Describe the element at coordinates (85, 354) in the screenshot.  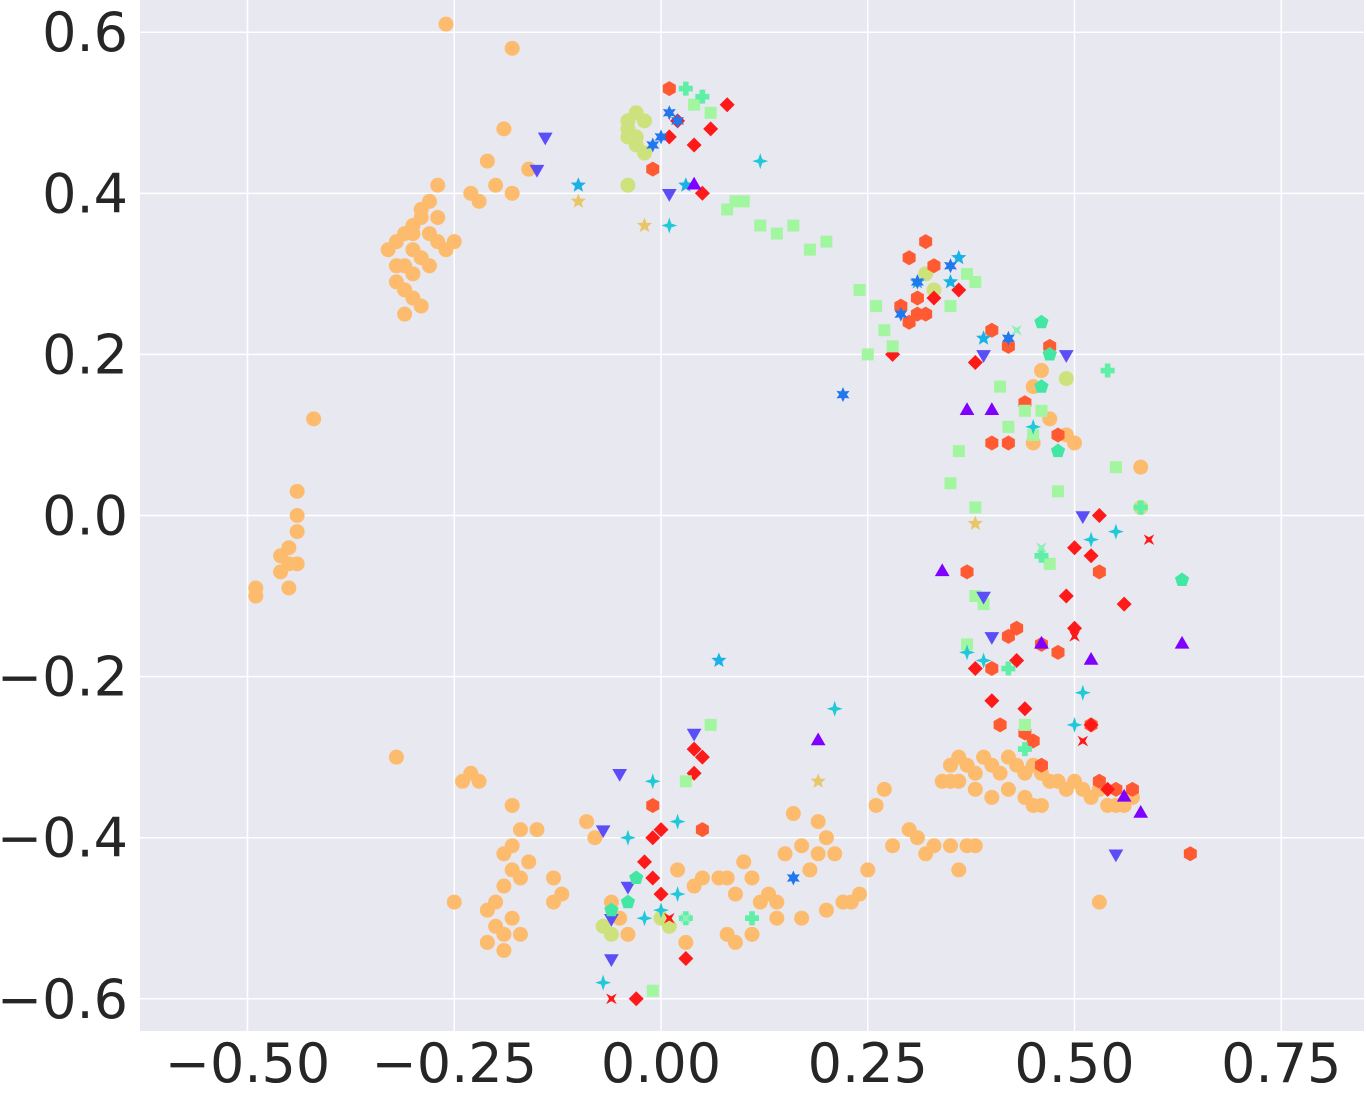
I see `y-tick-label: 0.2` at that location.